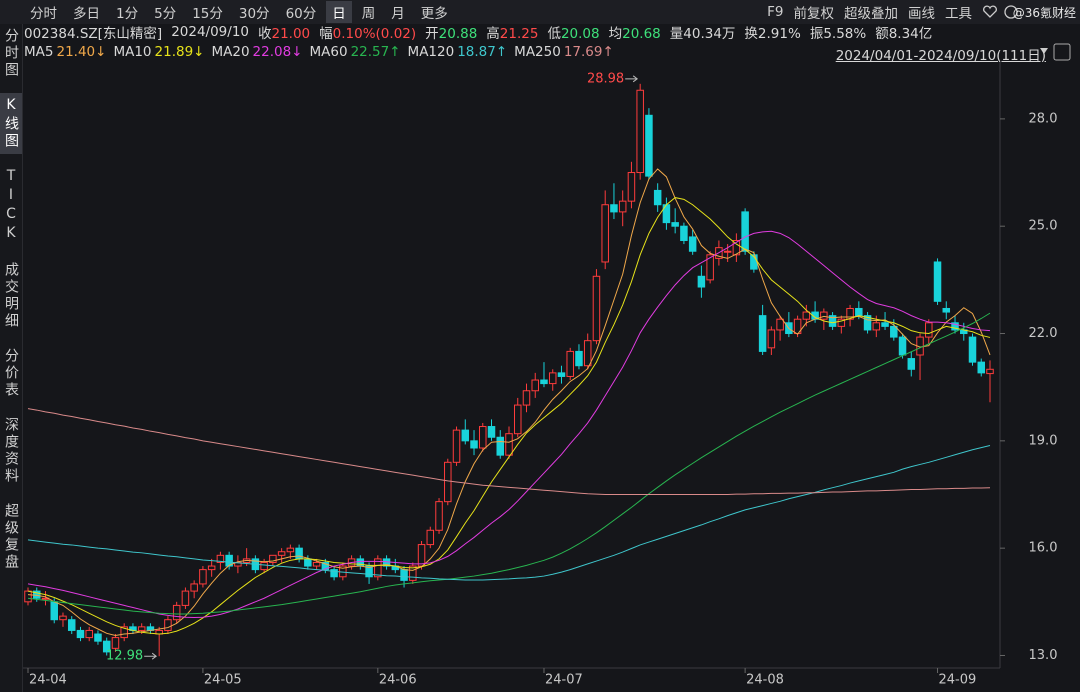  What do you see at coordinates (339, 12) in the screenshot?
I see `period-tab: 日` at bounding box center [339, 12].